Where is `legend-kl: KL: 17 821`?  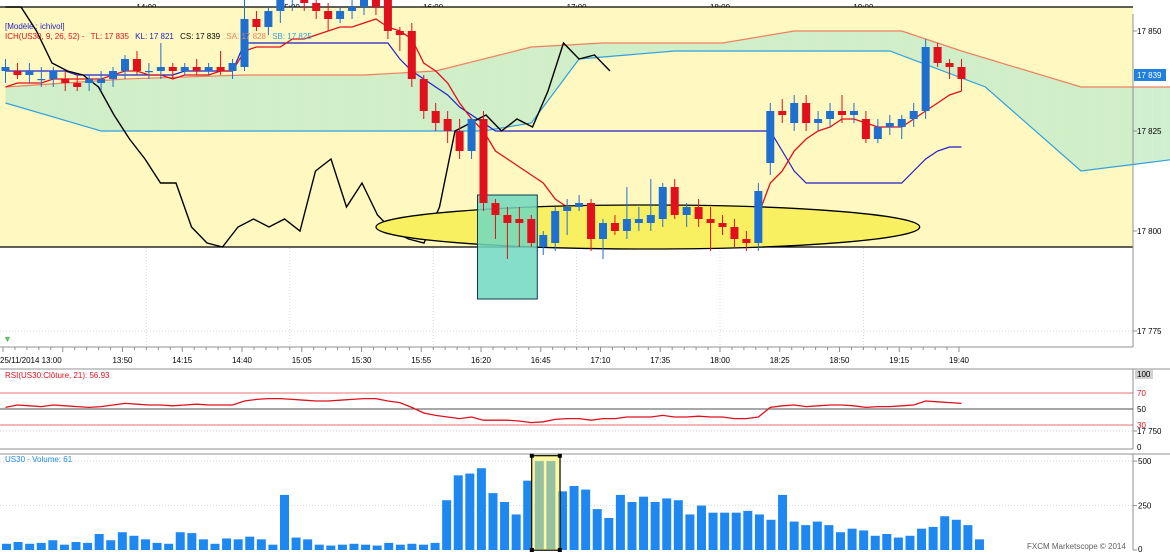 legend-kl: KL: 17 821 is located at coordinates (154, 36).